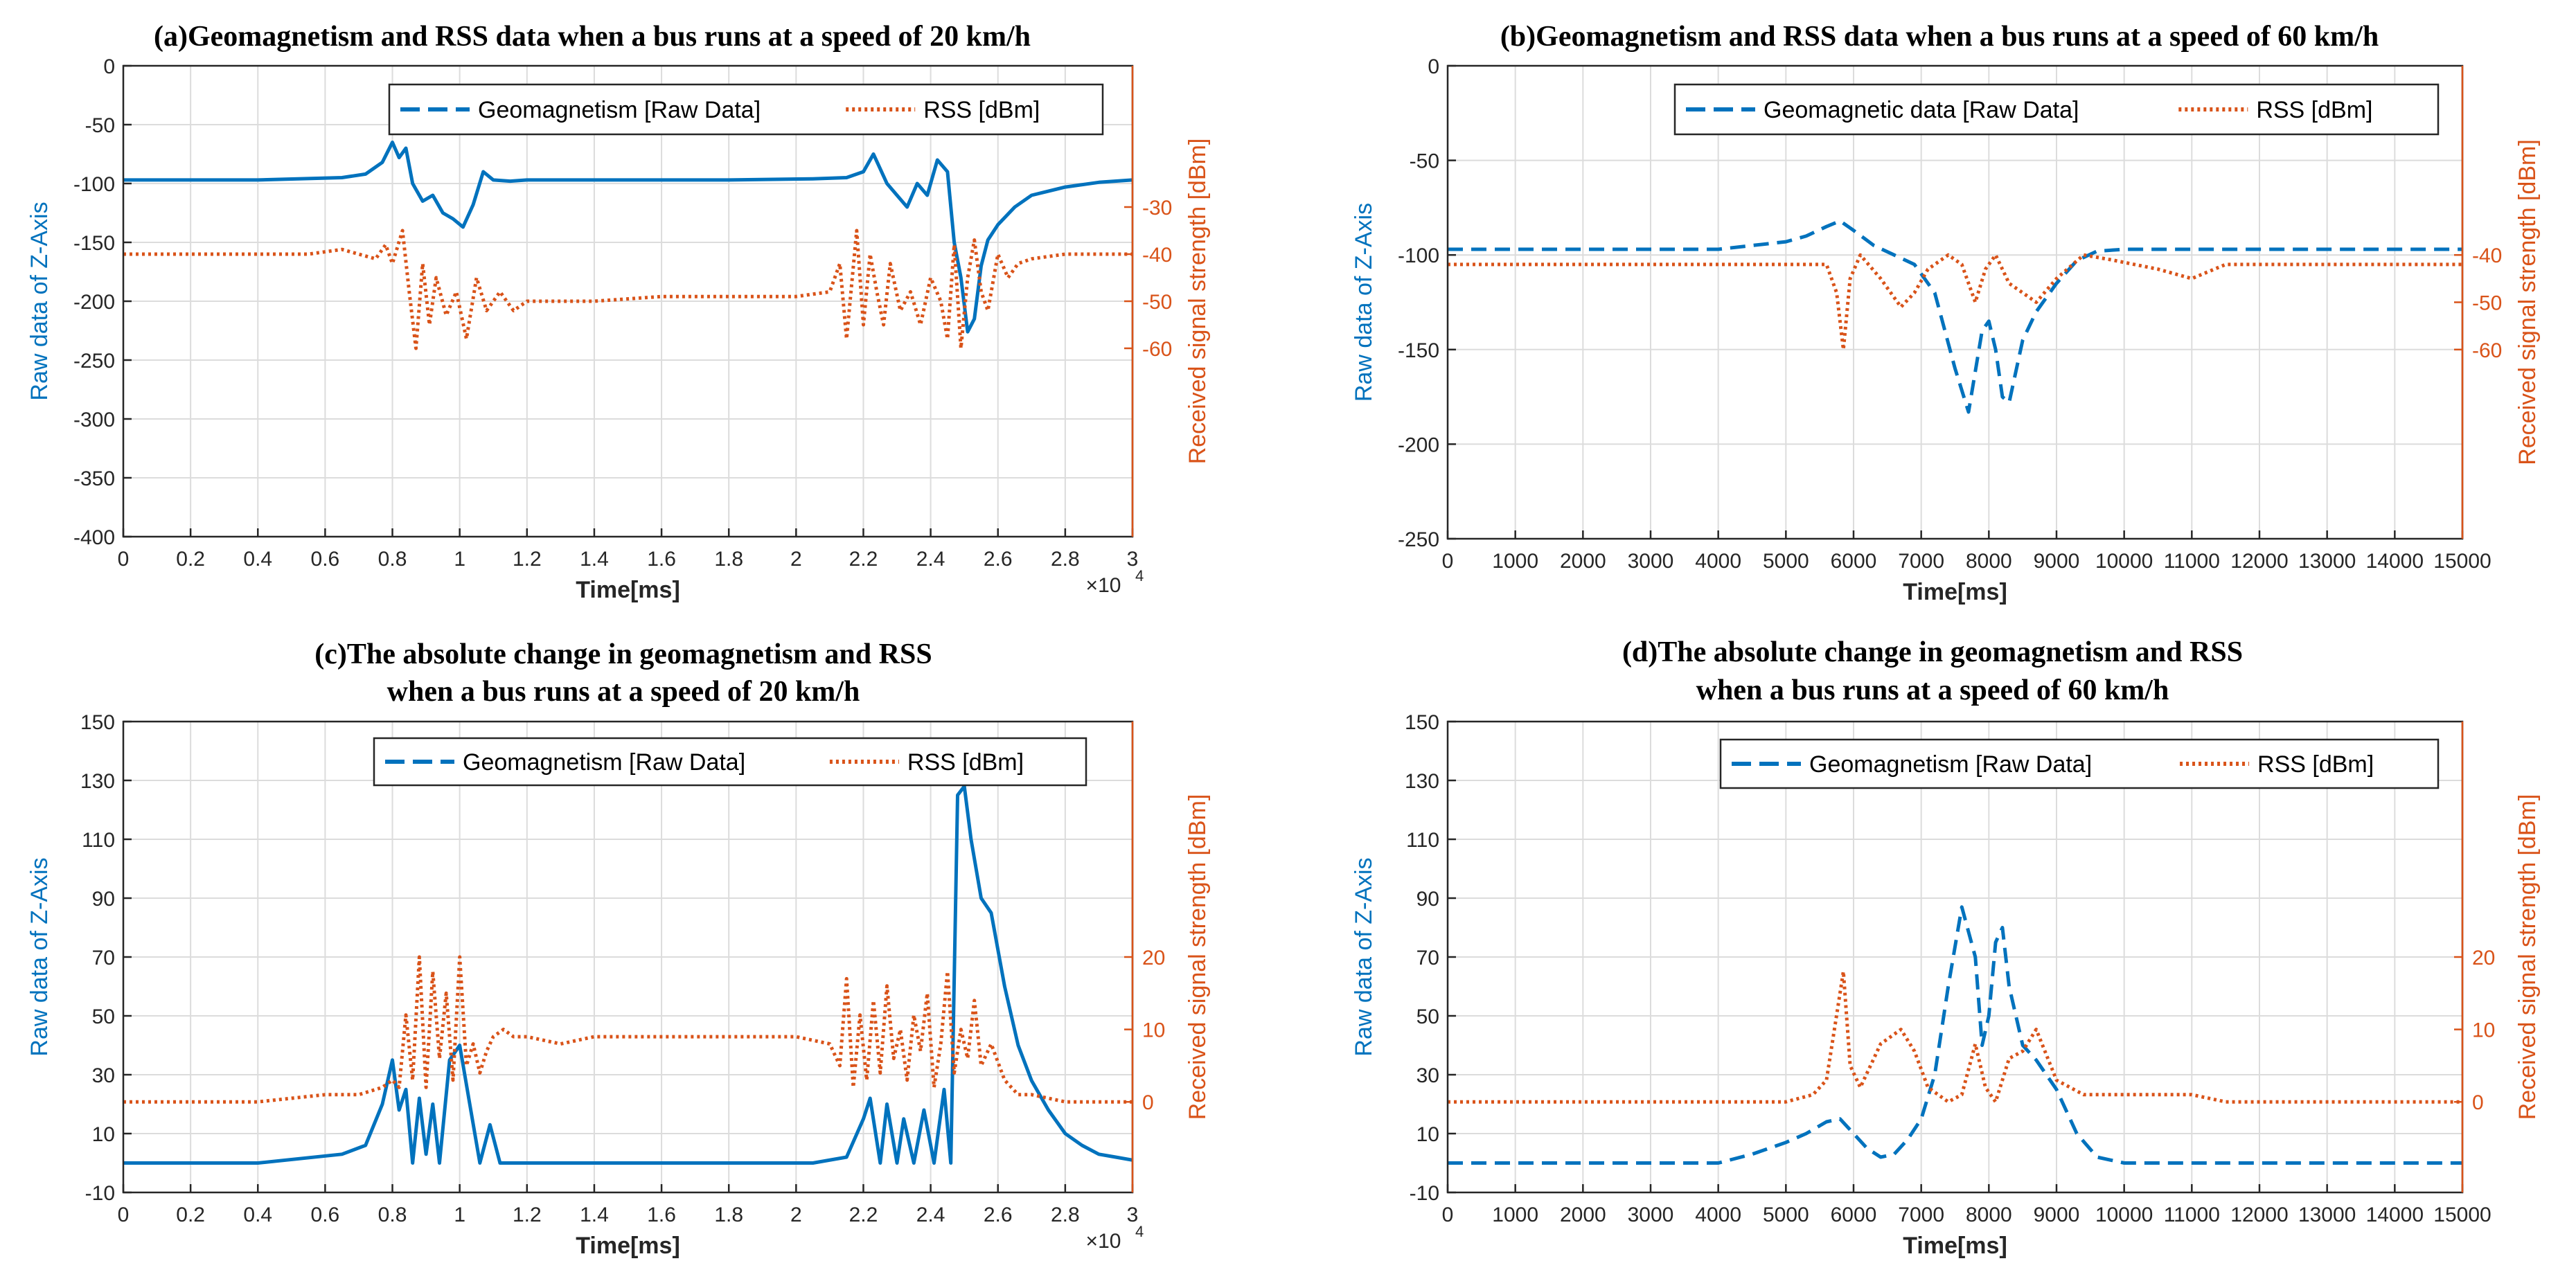  Describe the element at coordinates (2192, 562) in the screenshot. I see `x-tick-label: 11000` at that location.